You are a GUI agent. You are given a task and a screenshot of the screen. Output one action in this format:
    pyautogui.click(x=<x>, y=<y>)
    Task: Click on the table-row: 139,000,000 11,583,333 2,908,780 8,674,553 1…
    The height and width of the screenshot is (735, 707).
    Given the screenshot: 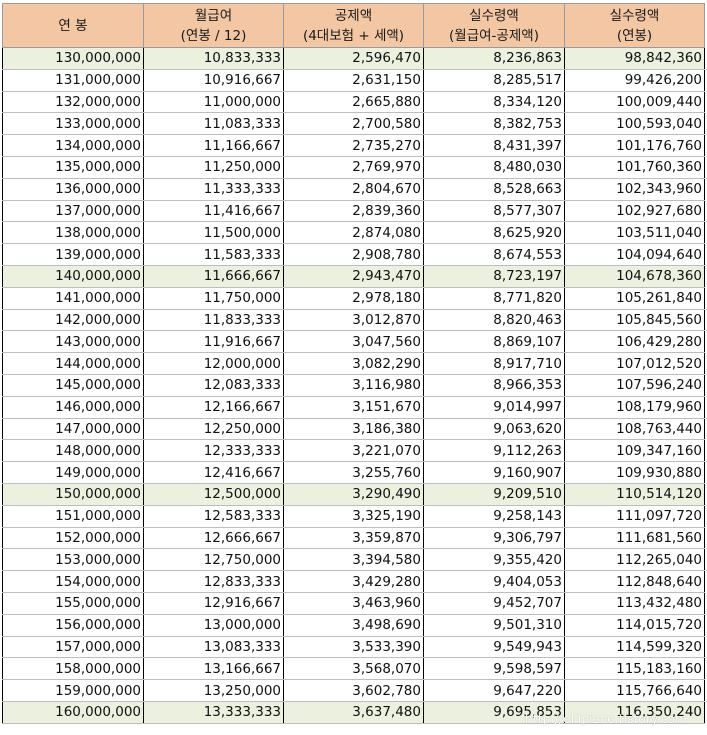 What is the action you would take?
    pyautogui.click(x=353, y=254)
    